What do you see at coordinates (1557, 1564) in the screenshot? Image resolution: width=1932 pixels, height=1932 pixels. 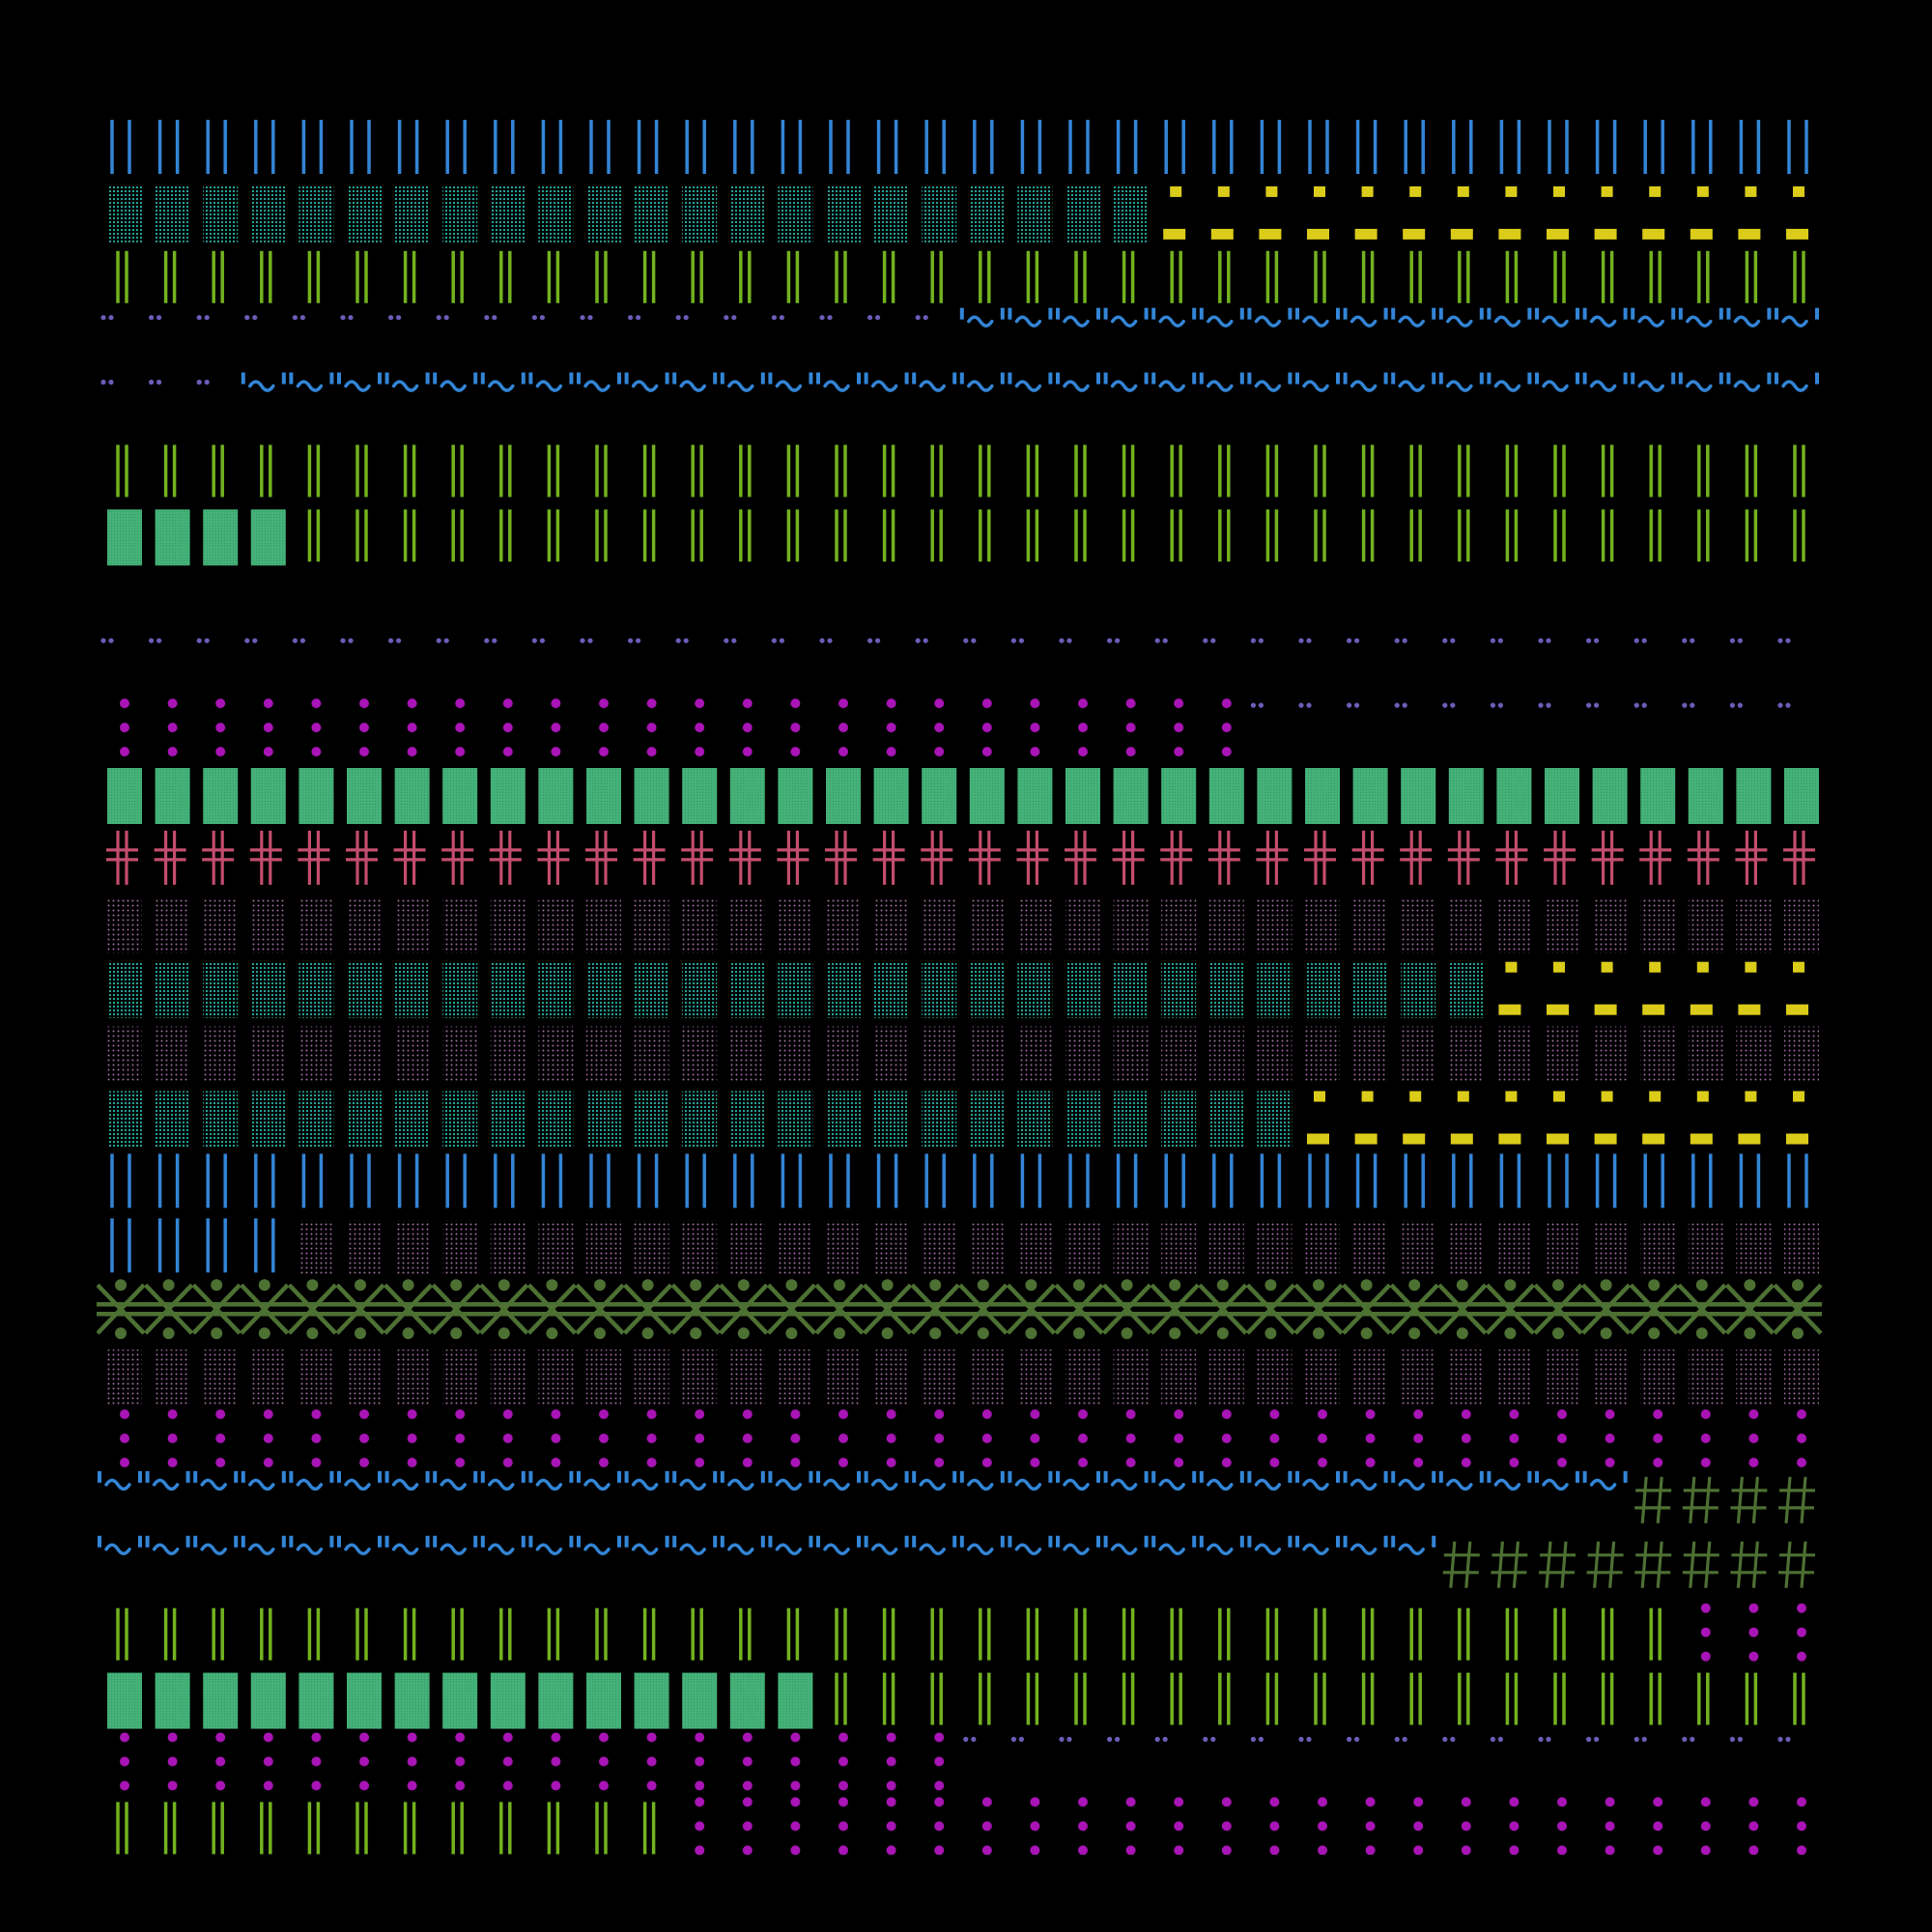 I see `olive-hash-cell` at bounding box center [1557, 1564].